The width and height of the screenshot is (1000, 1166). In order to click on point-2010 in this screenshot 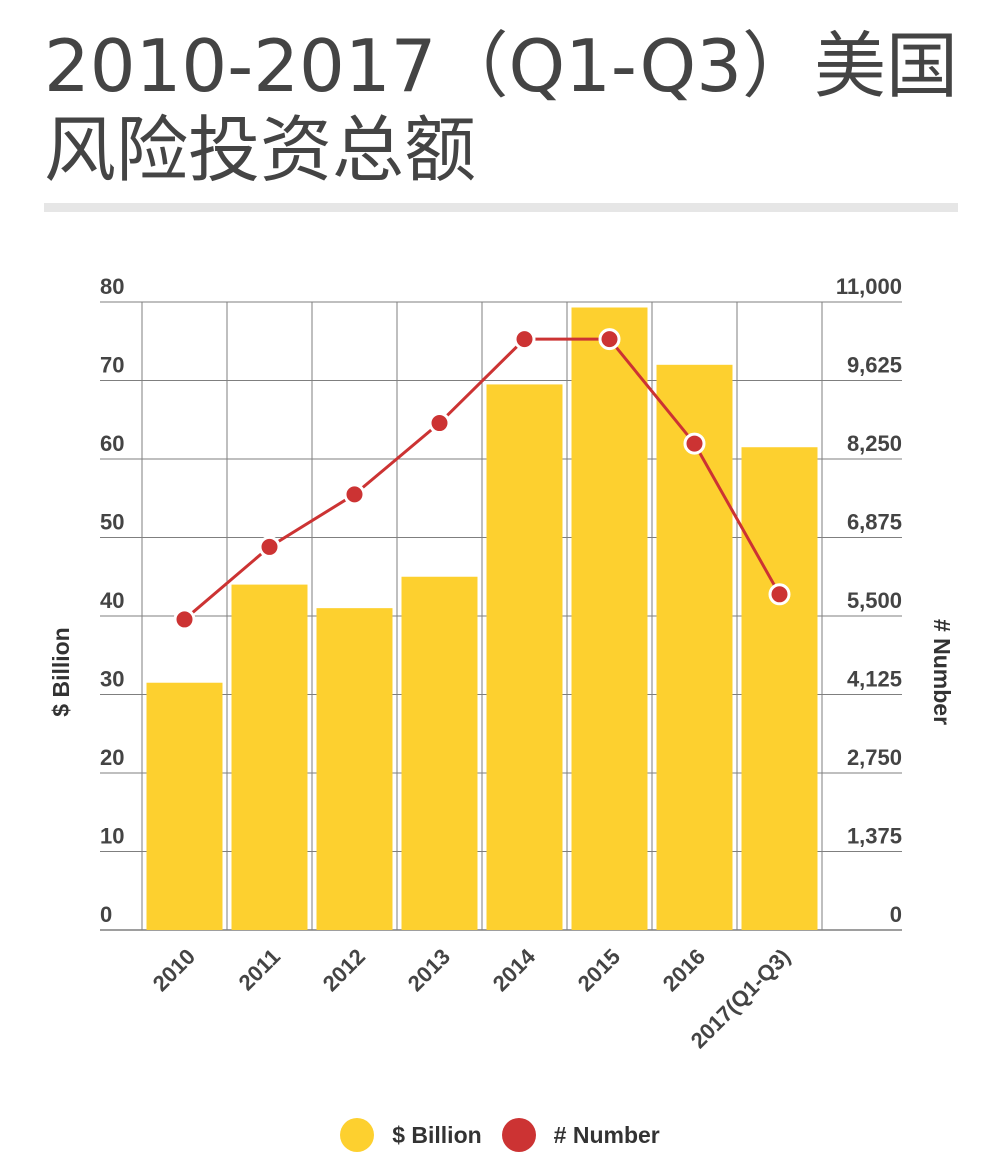, I will do `click(184, 619)`.